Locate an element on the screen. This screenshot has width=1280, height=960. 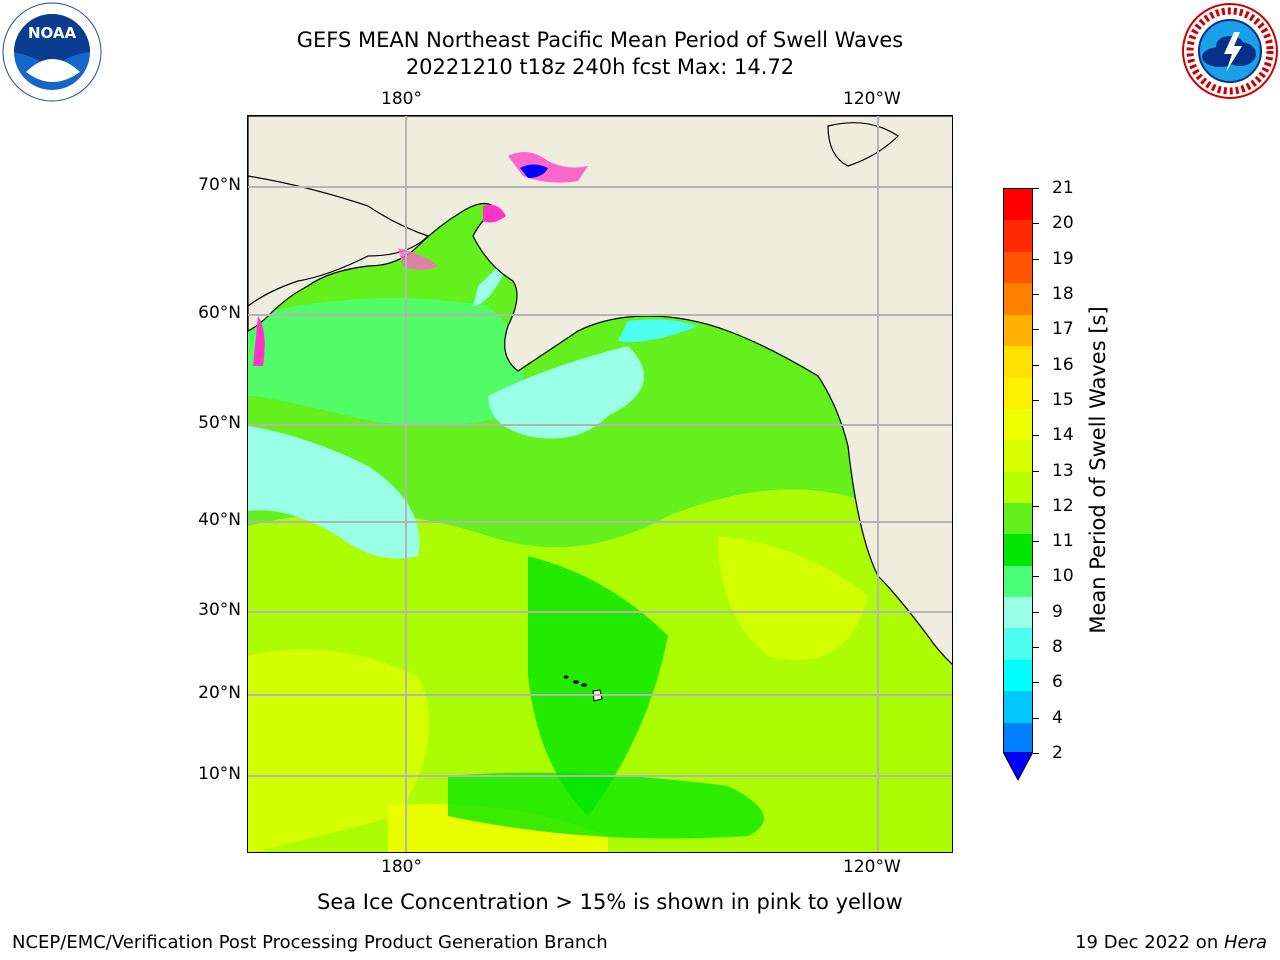
lat-label-50n: 50°N is located at coordinates (219, 423).